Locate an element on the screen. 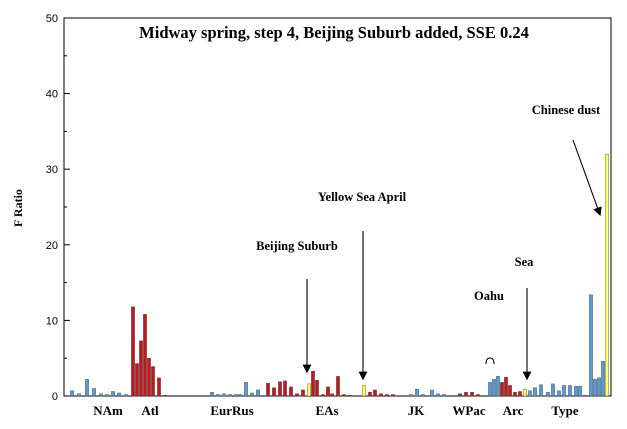  annotation-bracket is located at coordinates (490, 361).